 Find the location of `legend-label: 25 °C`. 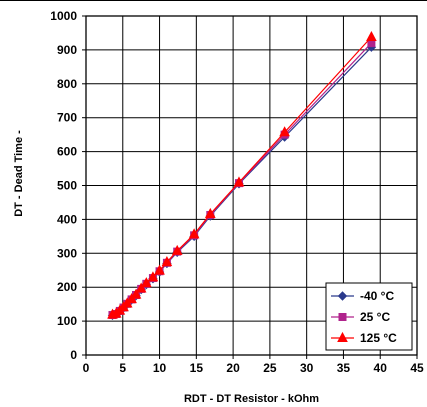

legend-label: 25 °C is located at coordinates (375, 317).